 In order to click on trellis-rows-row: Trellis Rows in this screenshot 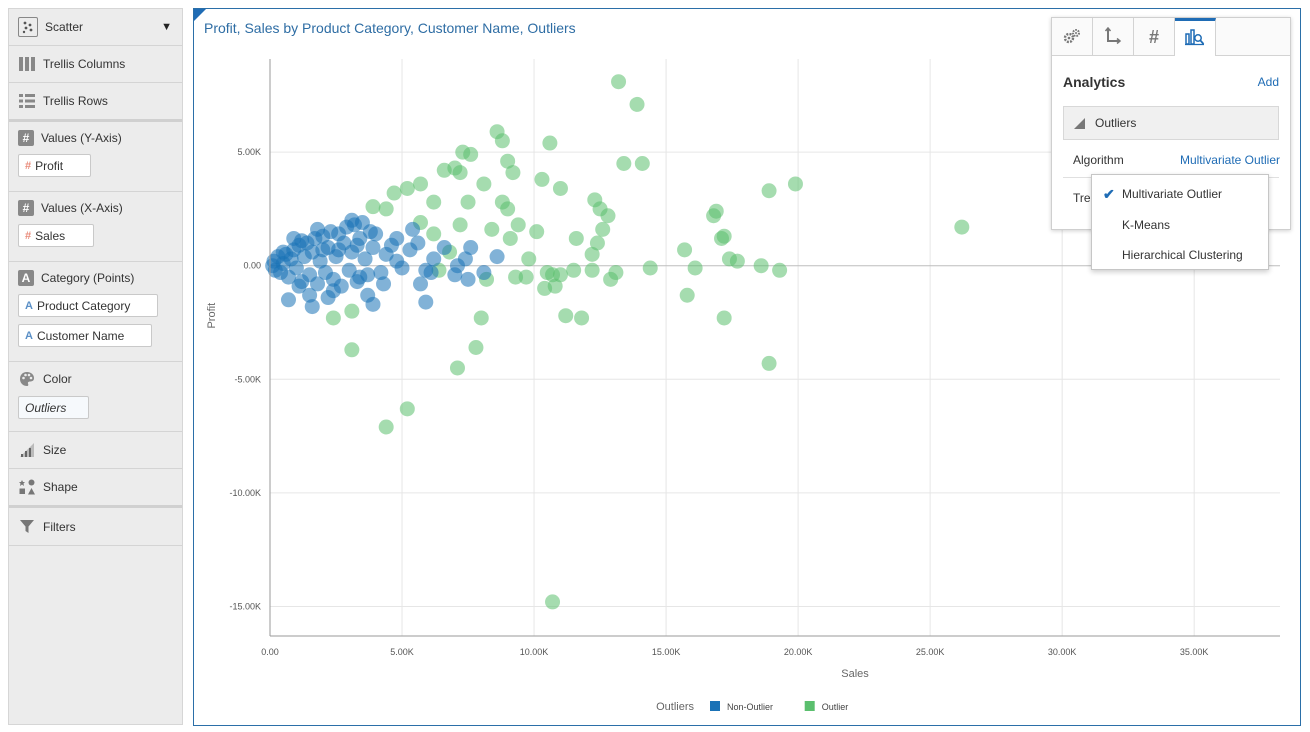, I will do `click(95, 102)`.